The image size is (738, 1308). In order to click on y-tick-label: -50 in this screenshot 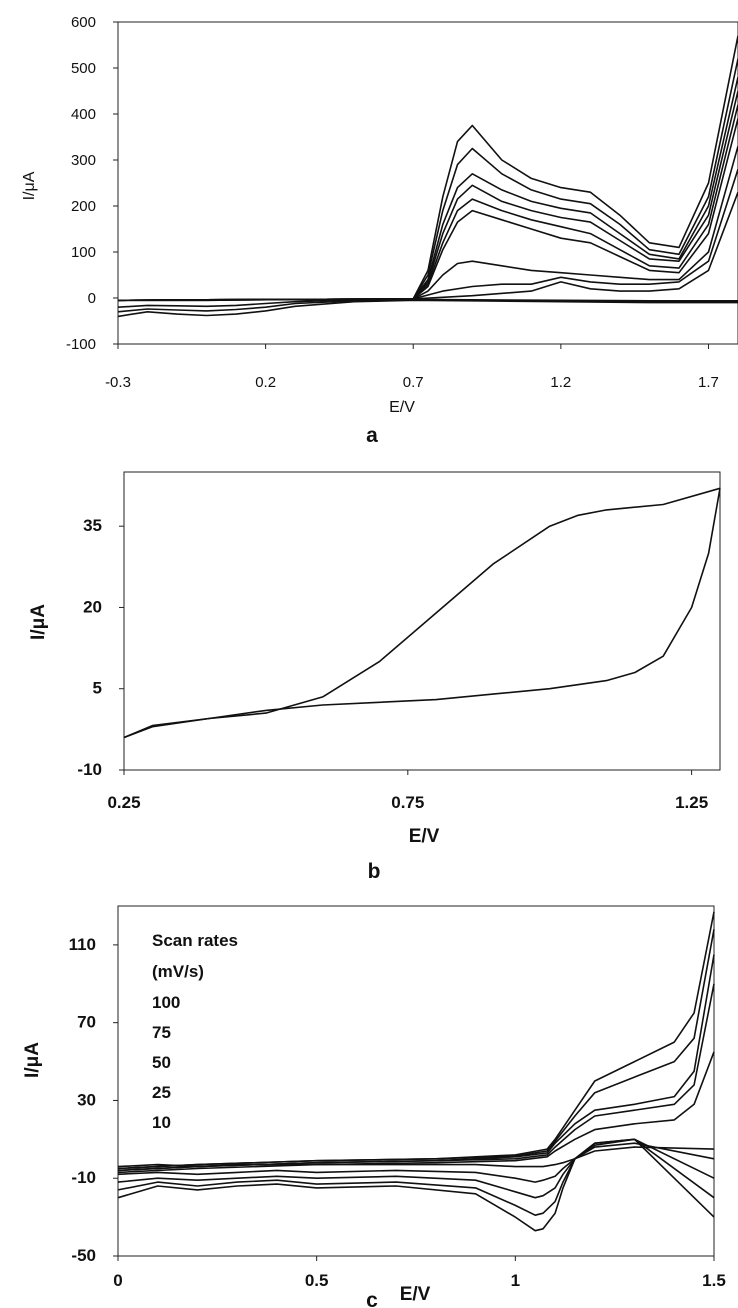, I will do `click(83, 1255)`.